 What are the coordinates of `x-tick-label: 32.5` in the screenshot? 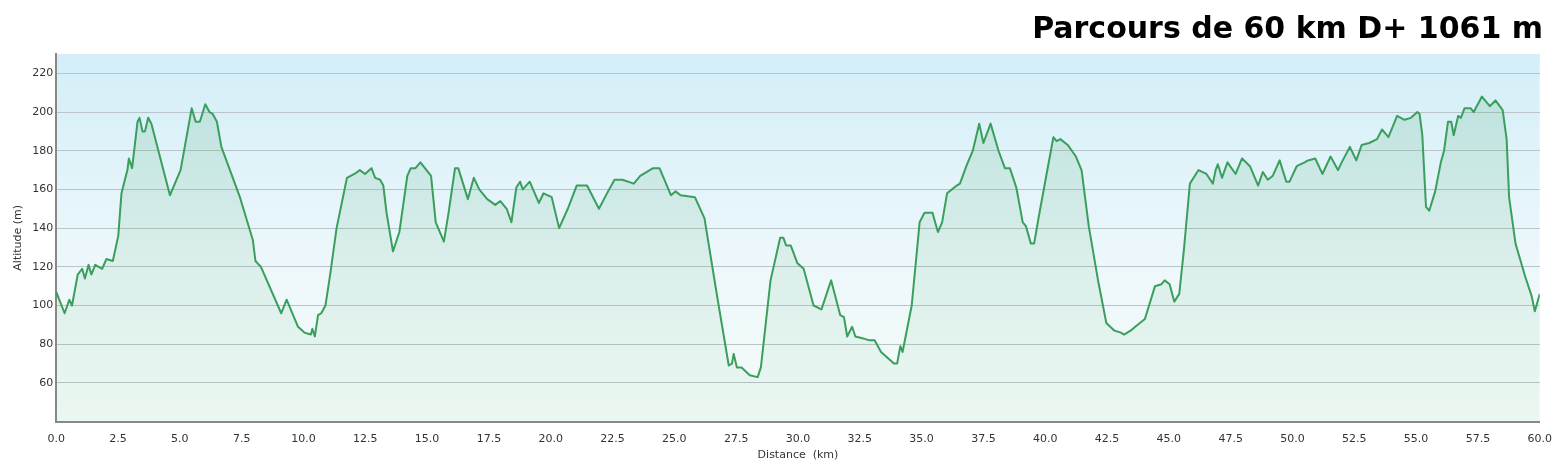 It's located at (860, 439).